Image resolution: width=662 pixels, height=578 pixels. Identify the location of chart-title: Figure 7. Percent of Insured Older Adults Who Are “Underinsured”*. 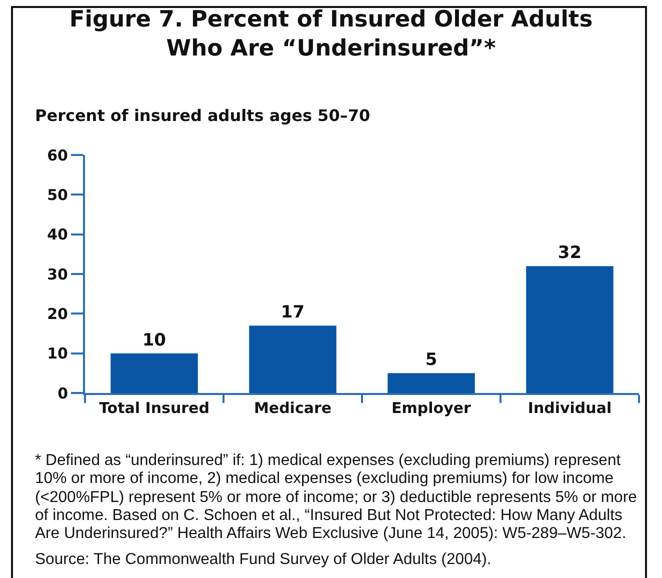
(331, 34).